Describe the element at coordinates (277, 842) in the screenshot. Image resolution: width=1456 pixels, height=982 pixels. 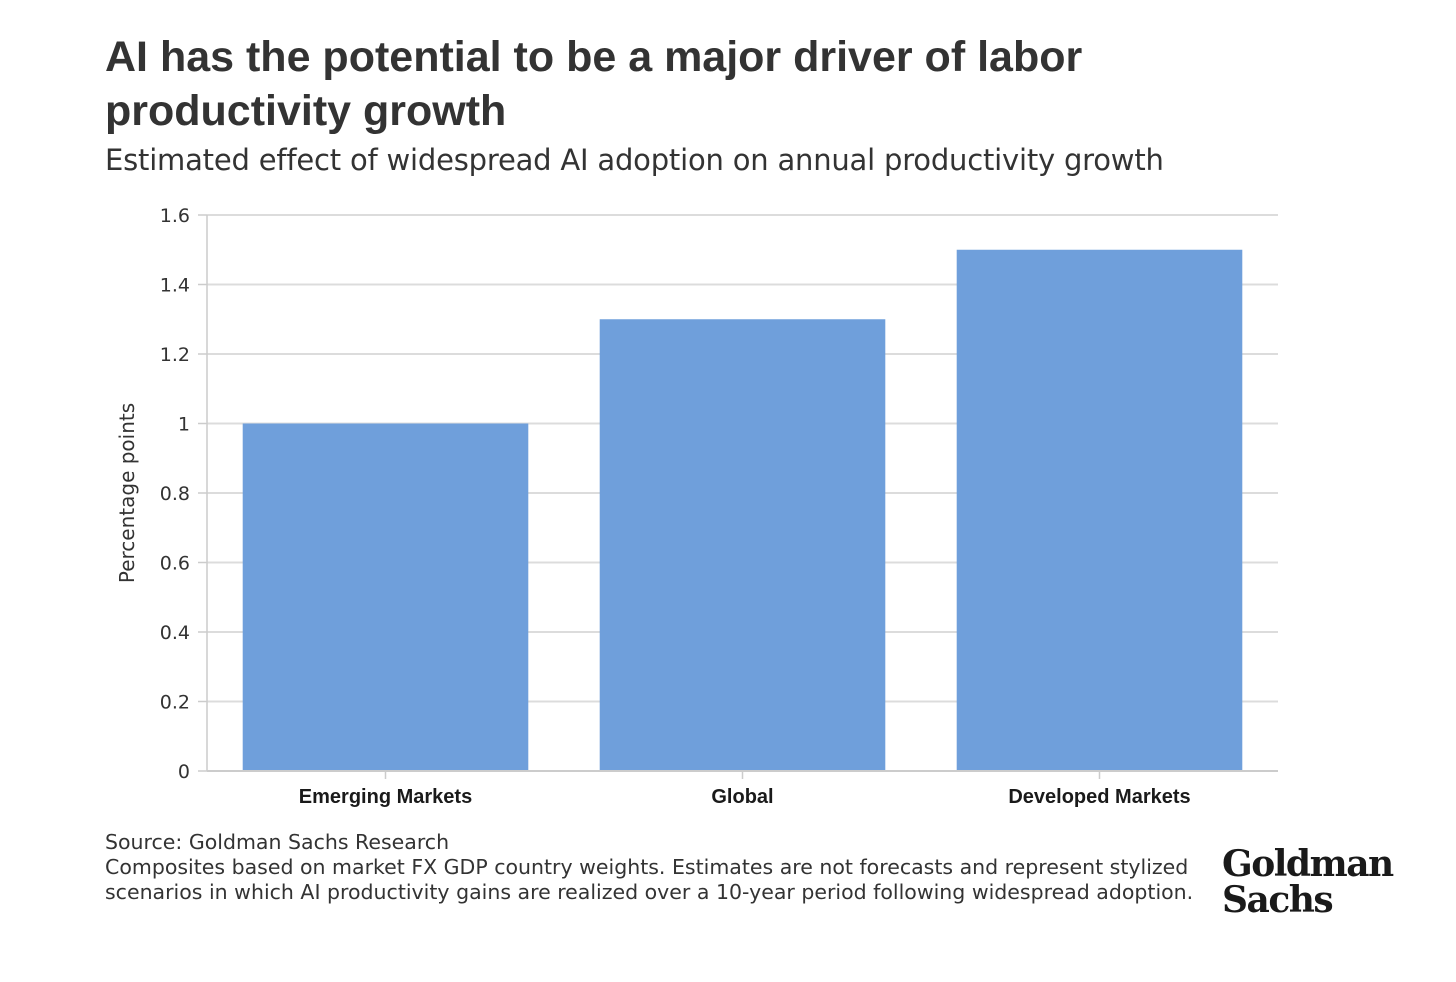
I see `source-note: Source: Goldman Sachs Research` at that location.